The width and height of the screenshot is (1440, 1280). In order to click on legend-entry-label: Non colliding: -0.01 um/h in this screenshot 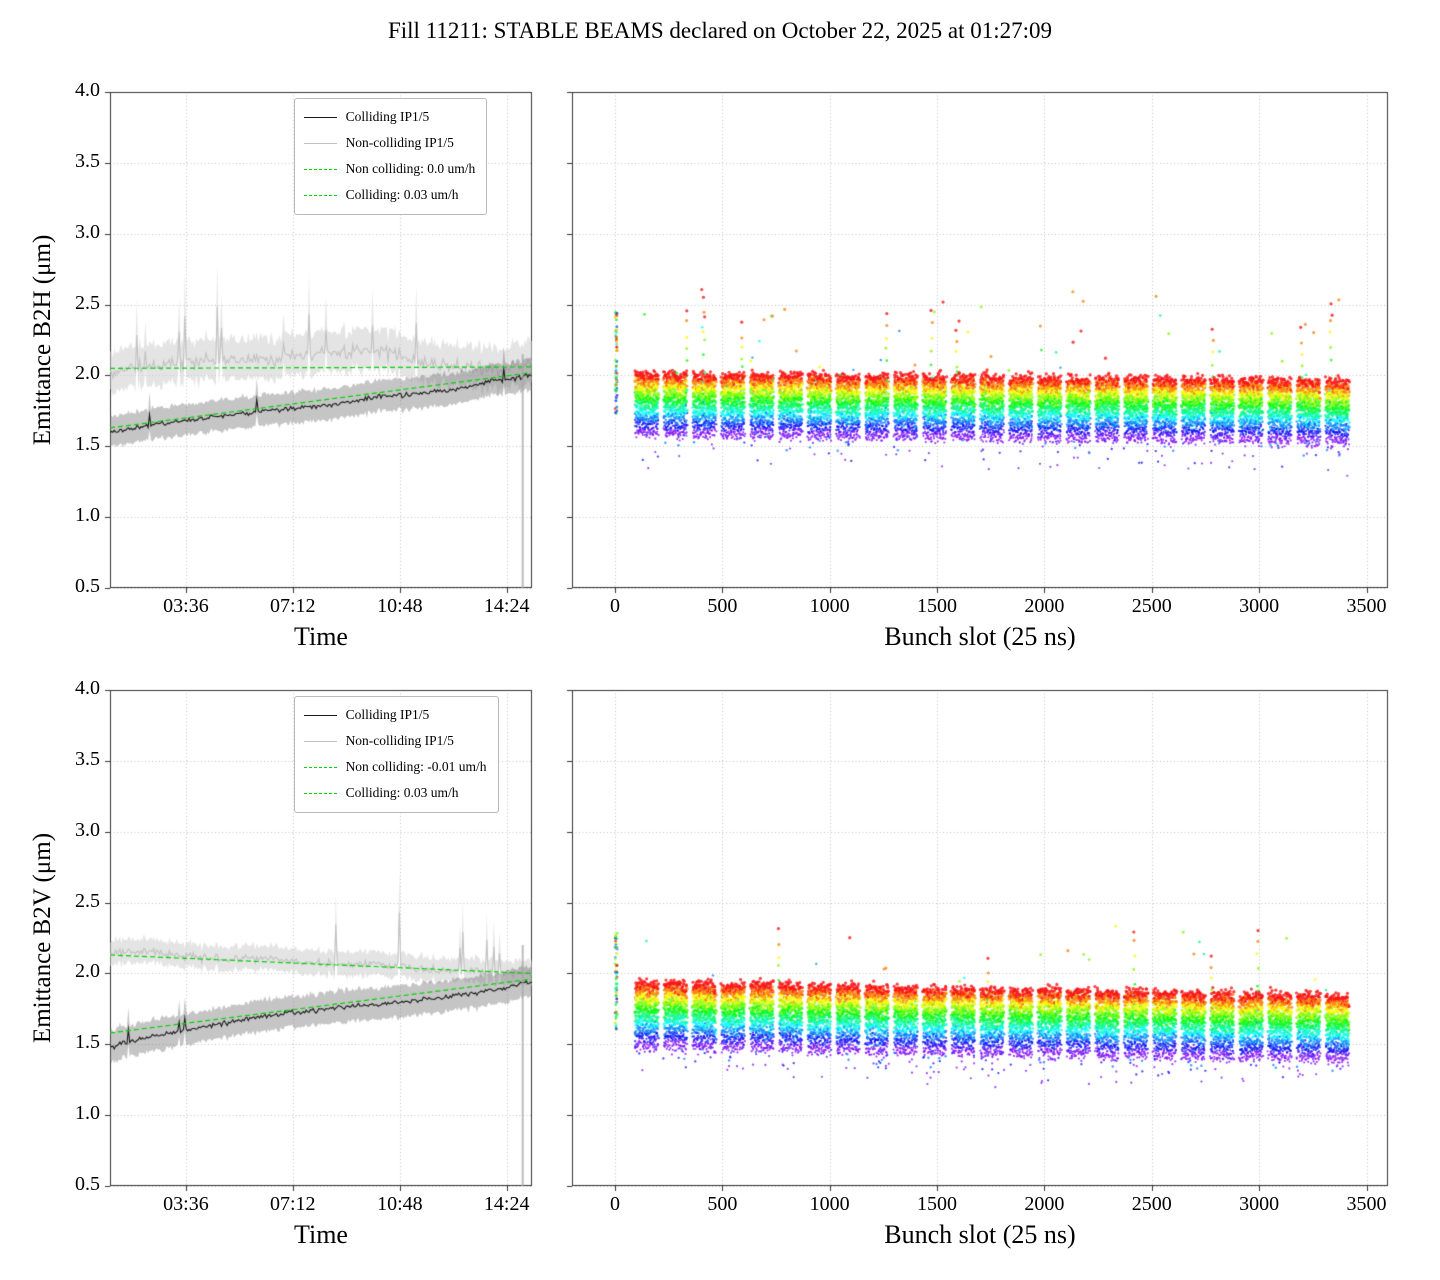, I will do `click(416, 766)`.